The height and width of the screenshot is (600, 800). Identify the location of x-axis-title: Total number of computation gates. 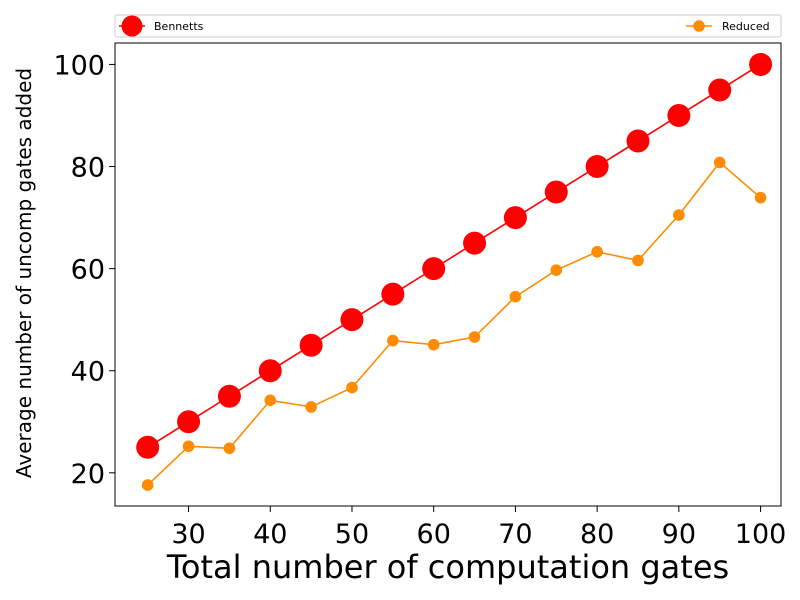
(447, 567).